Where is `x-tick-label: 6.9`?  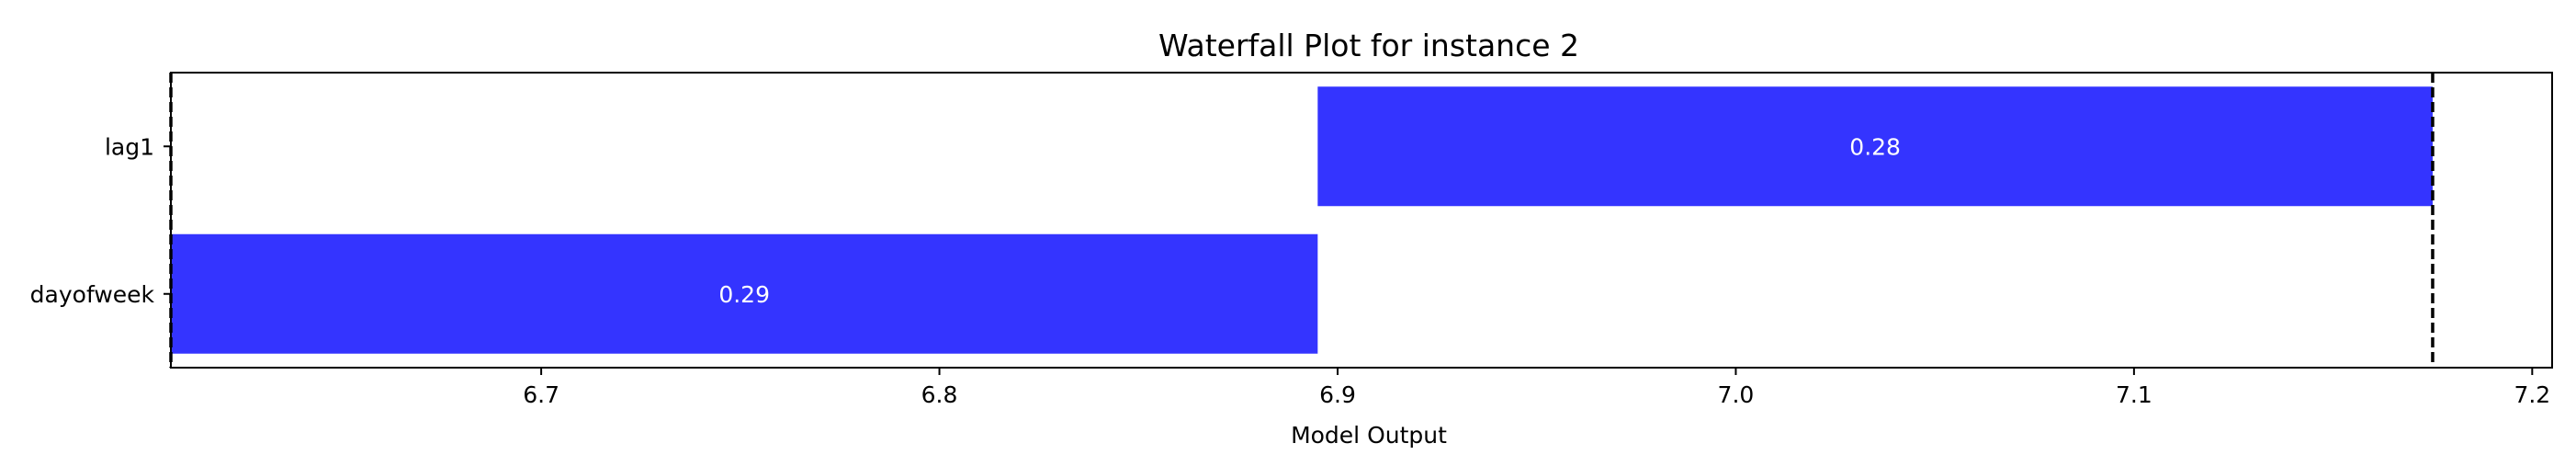
x-tick-label: 6.9 is located at coordinates (1337, 394).